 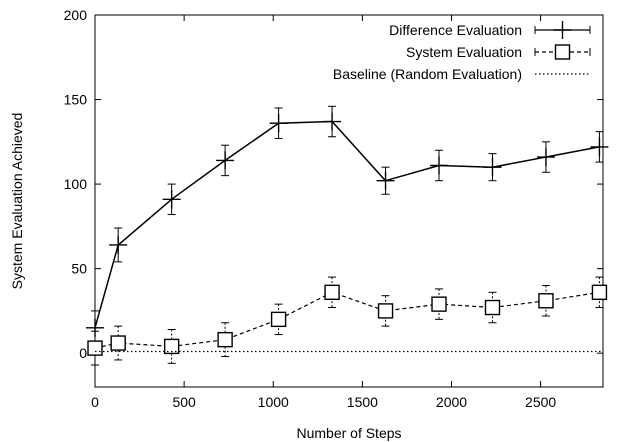 I want to click on y-tick-label: 50, so click(x=79, y=269).